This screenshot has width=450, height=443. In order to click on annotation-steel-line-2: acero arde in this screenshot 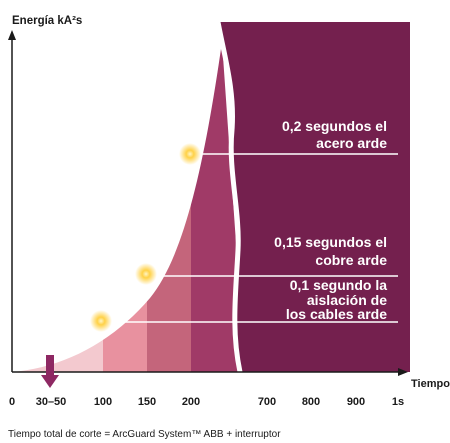, I will do `click(351, 143)`.